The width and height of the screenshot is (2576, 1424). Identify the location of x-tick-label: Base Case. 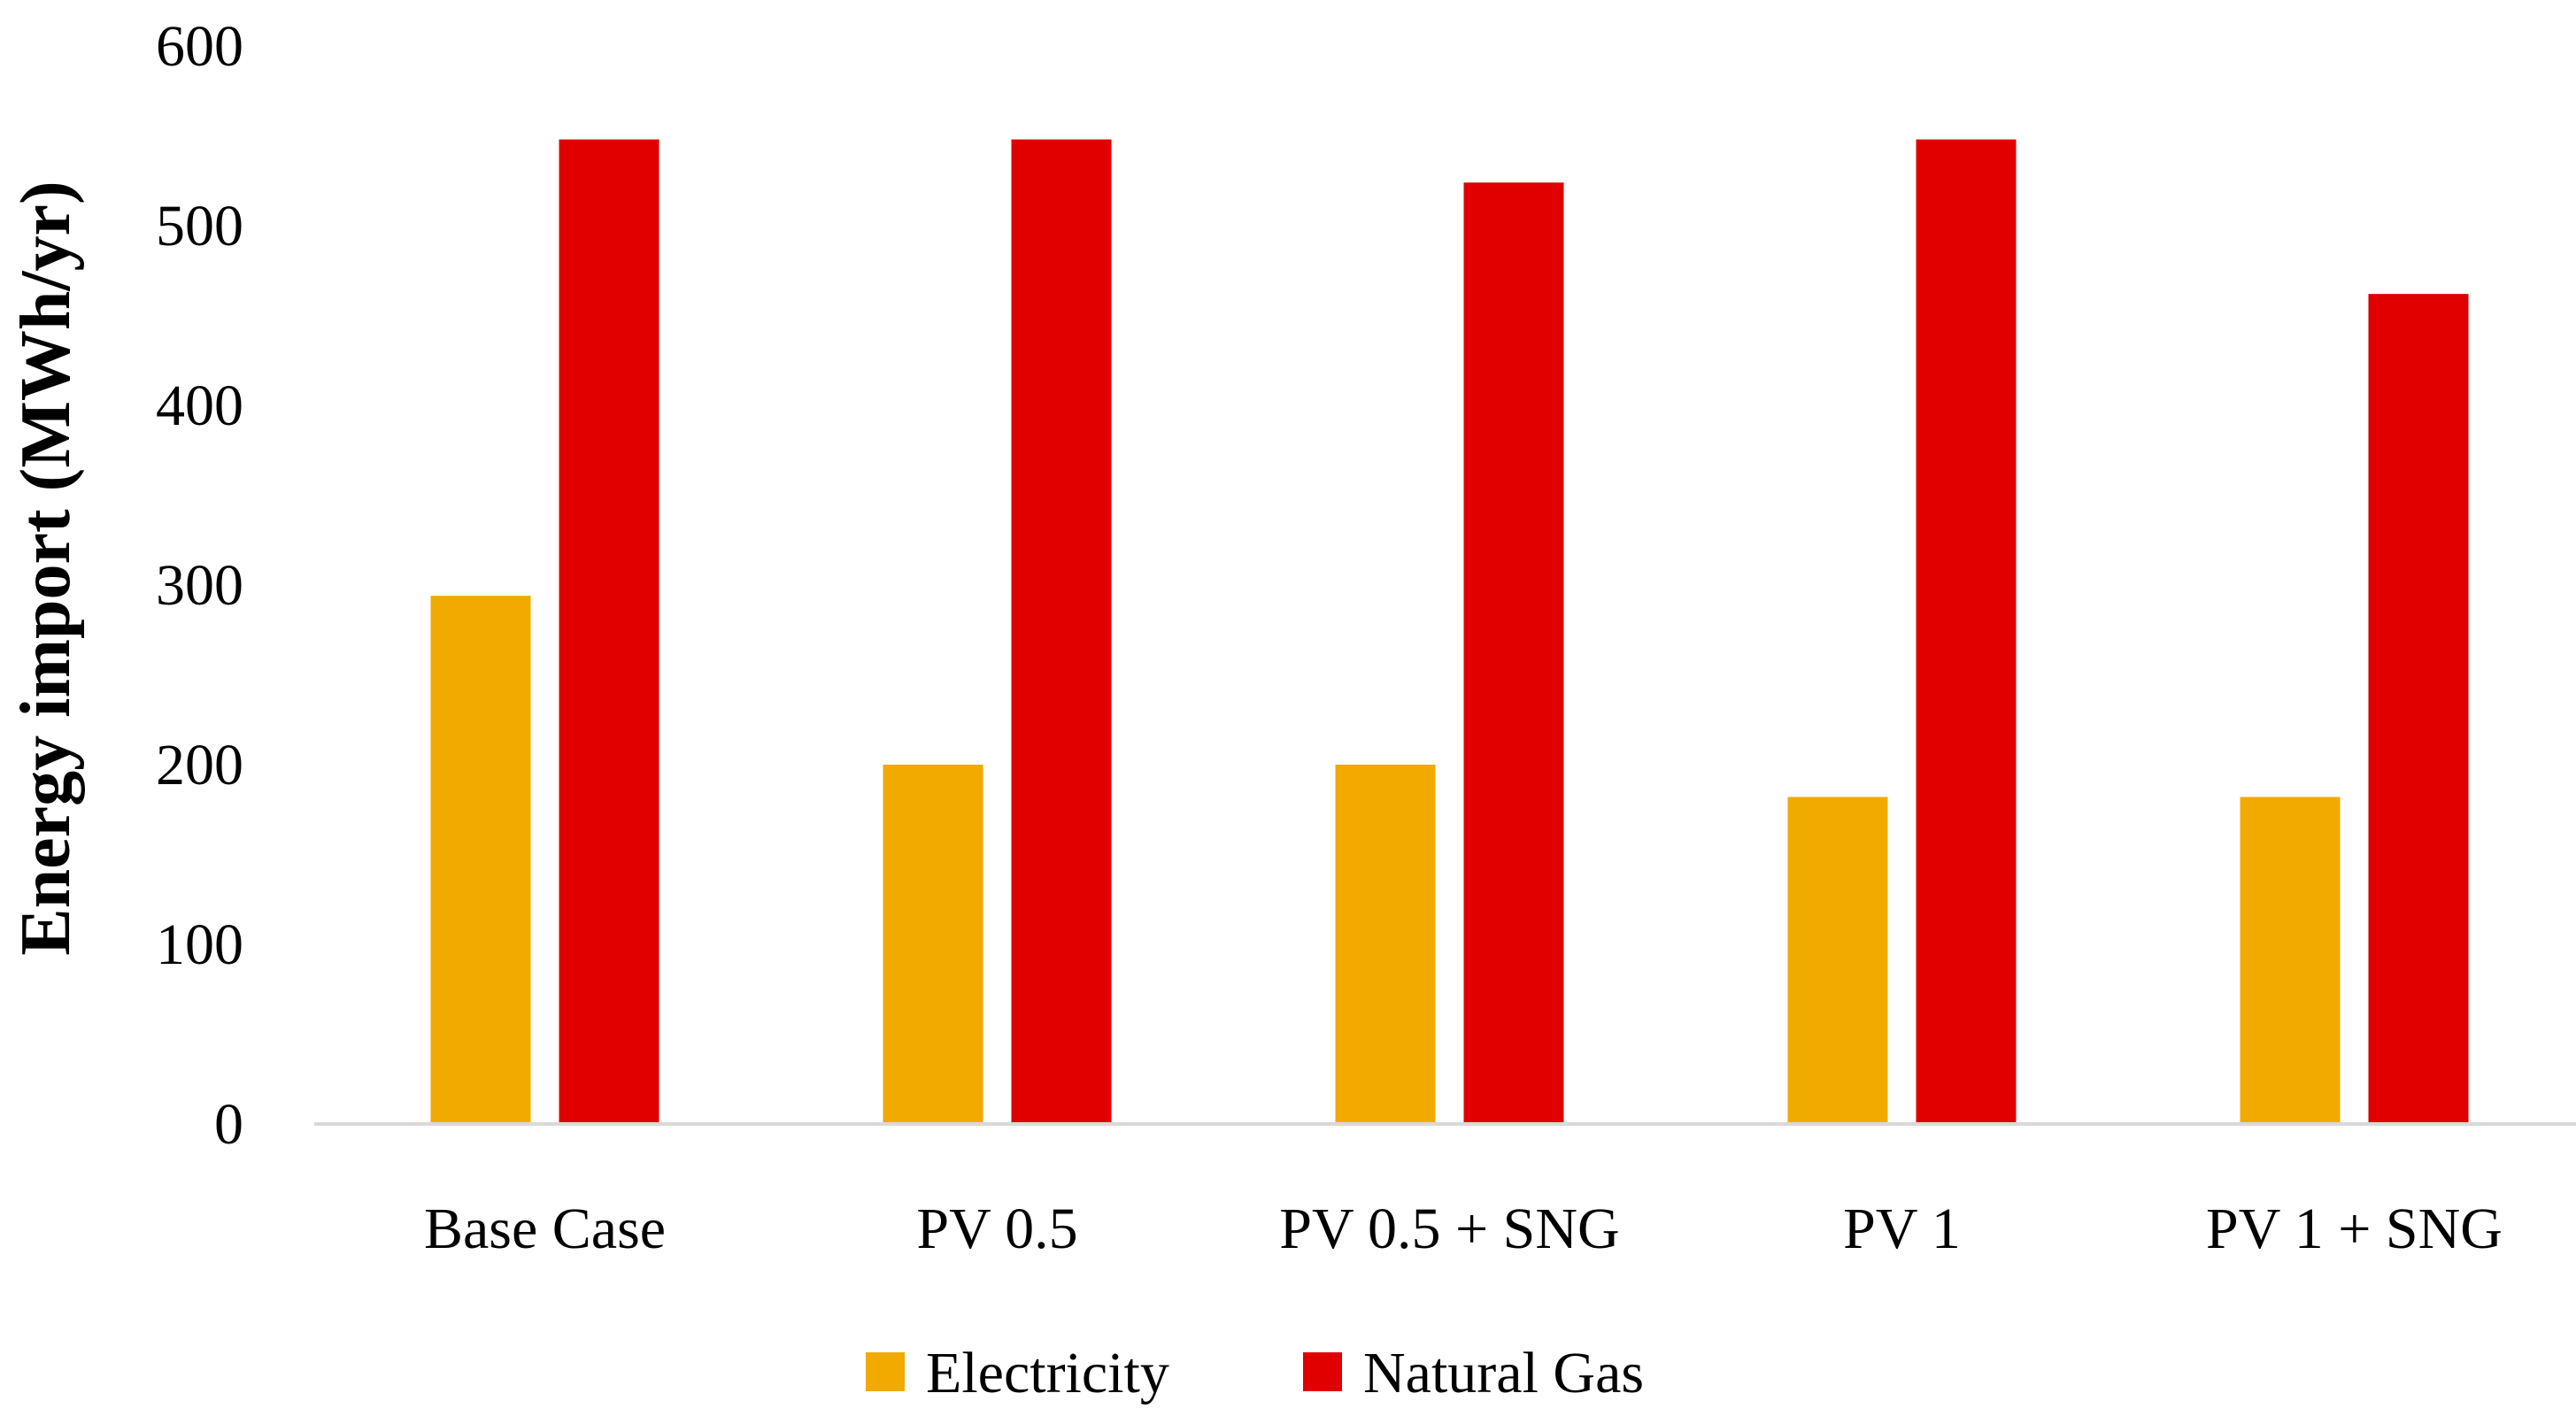
(545, 1229).